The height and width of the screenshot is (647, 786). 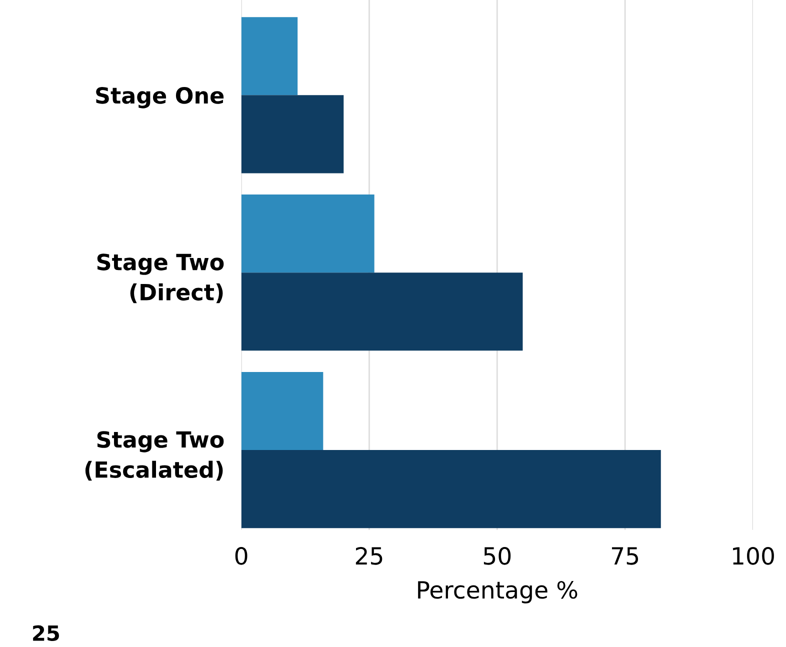 What do you see at coordinates (160, 97) in the screenshot?
I see `y-tick-label: Stage One` at bounding box center [160, 97].